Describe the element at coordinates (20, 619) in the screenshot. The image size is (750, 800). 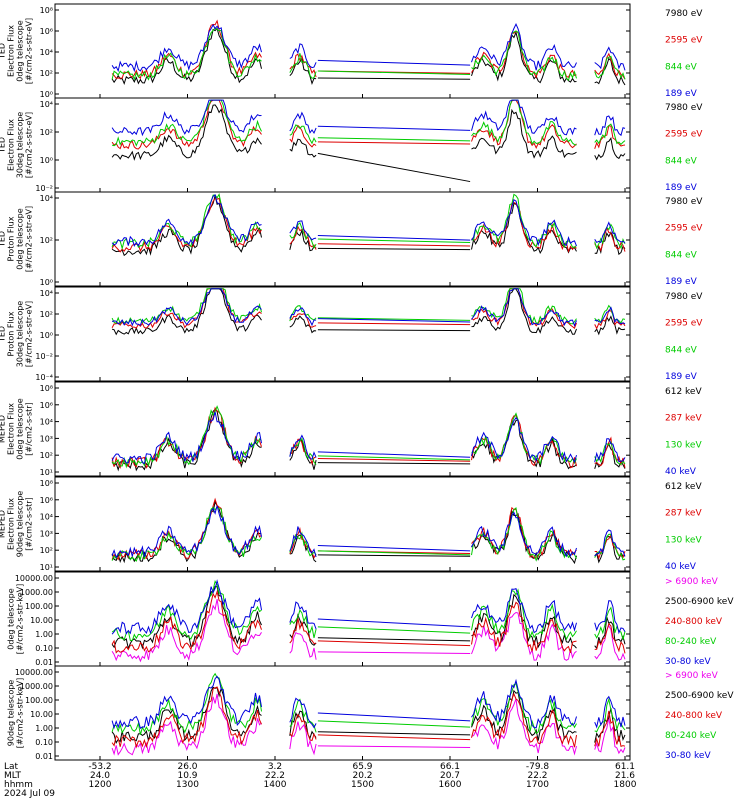
I see `y-axis-label: [#/cm2-s-str-keV]` at that location.